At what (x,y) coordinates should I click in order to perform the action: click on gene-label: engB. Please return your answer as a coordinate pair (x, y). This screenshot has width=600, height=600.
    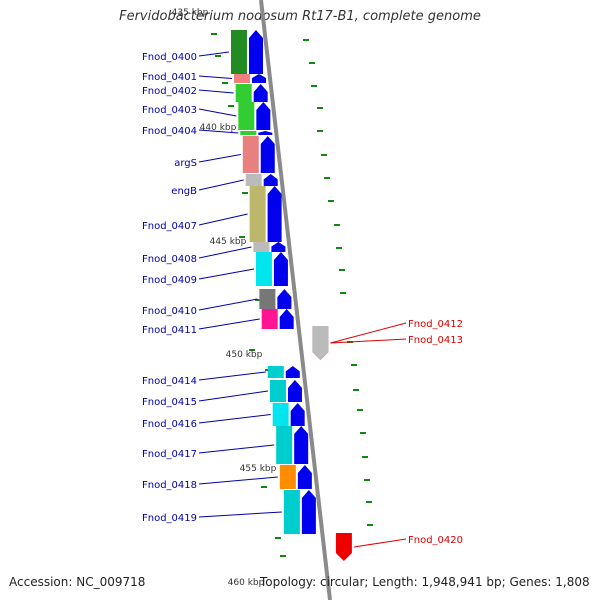
    Looking at the image, I should click on (184, 191).